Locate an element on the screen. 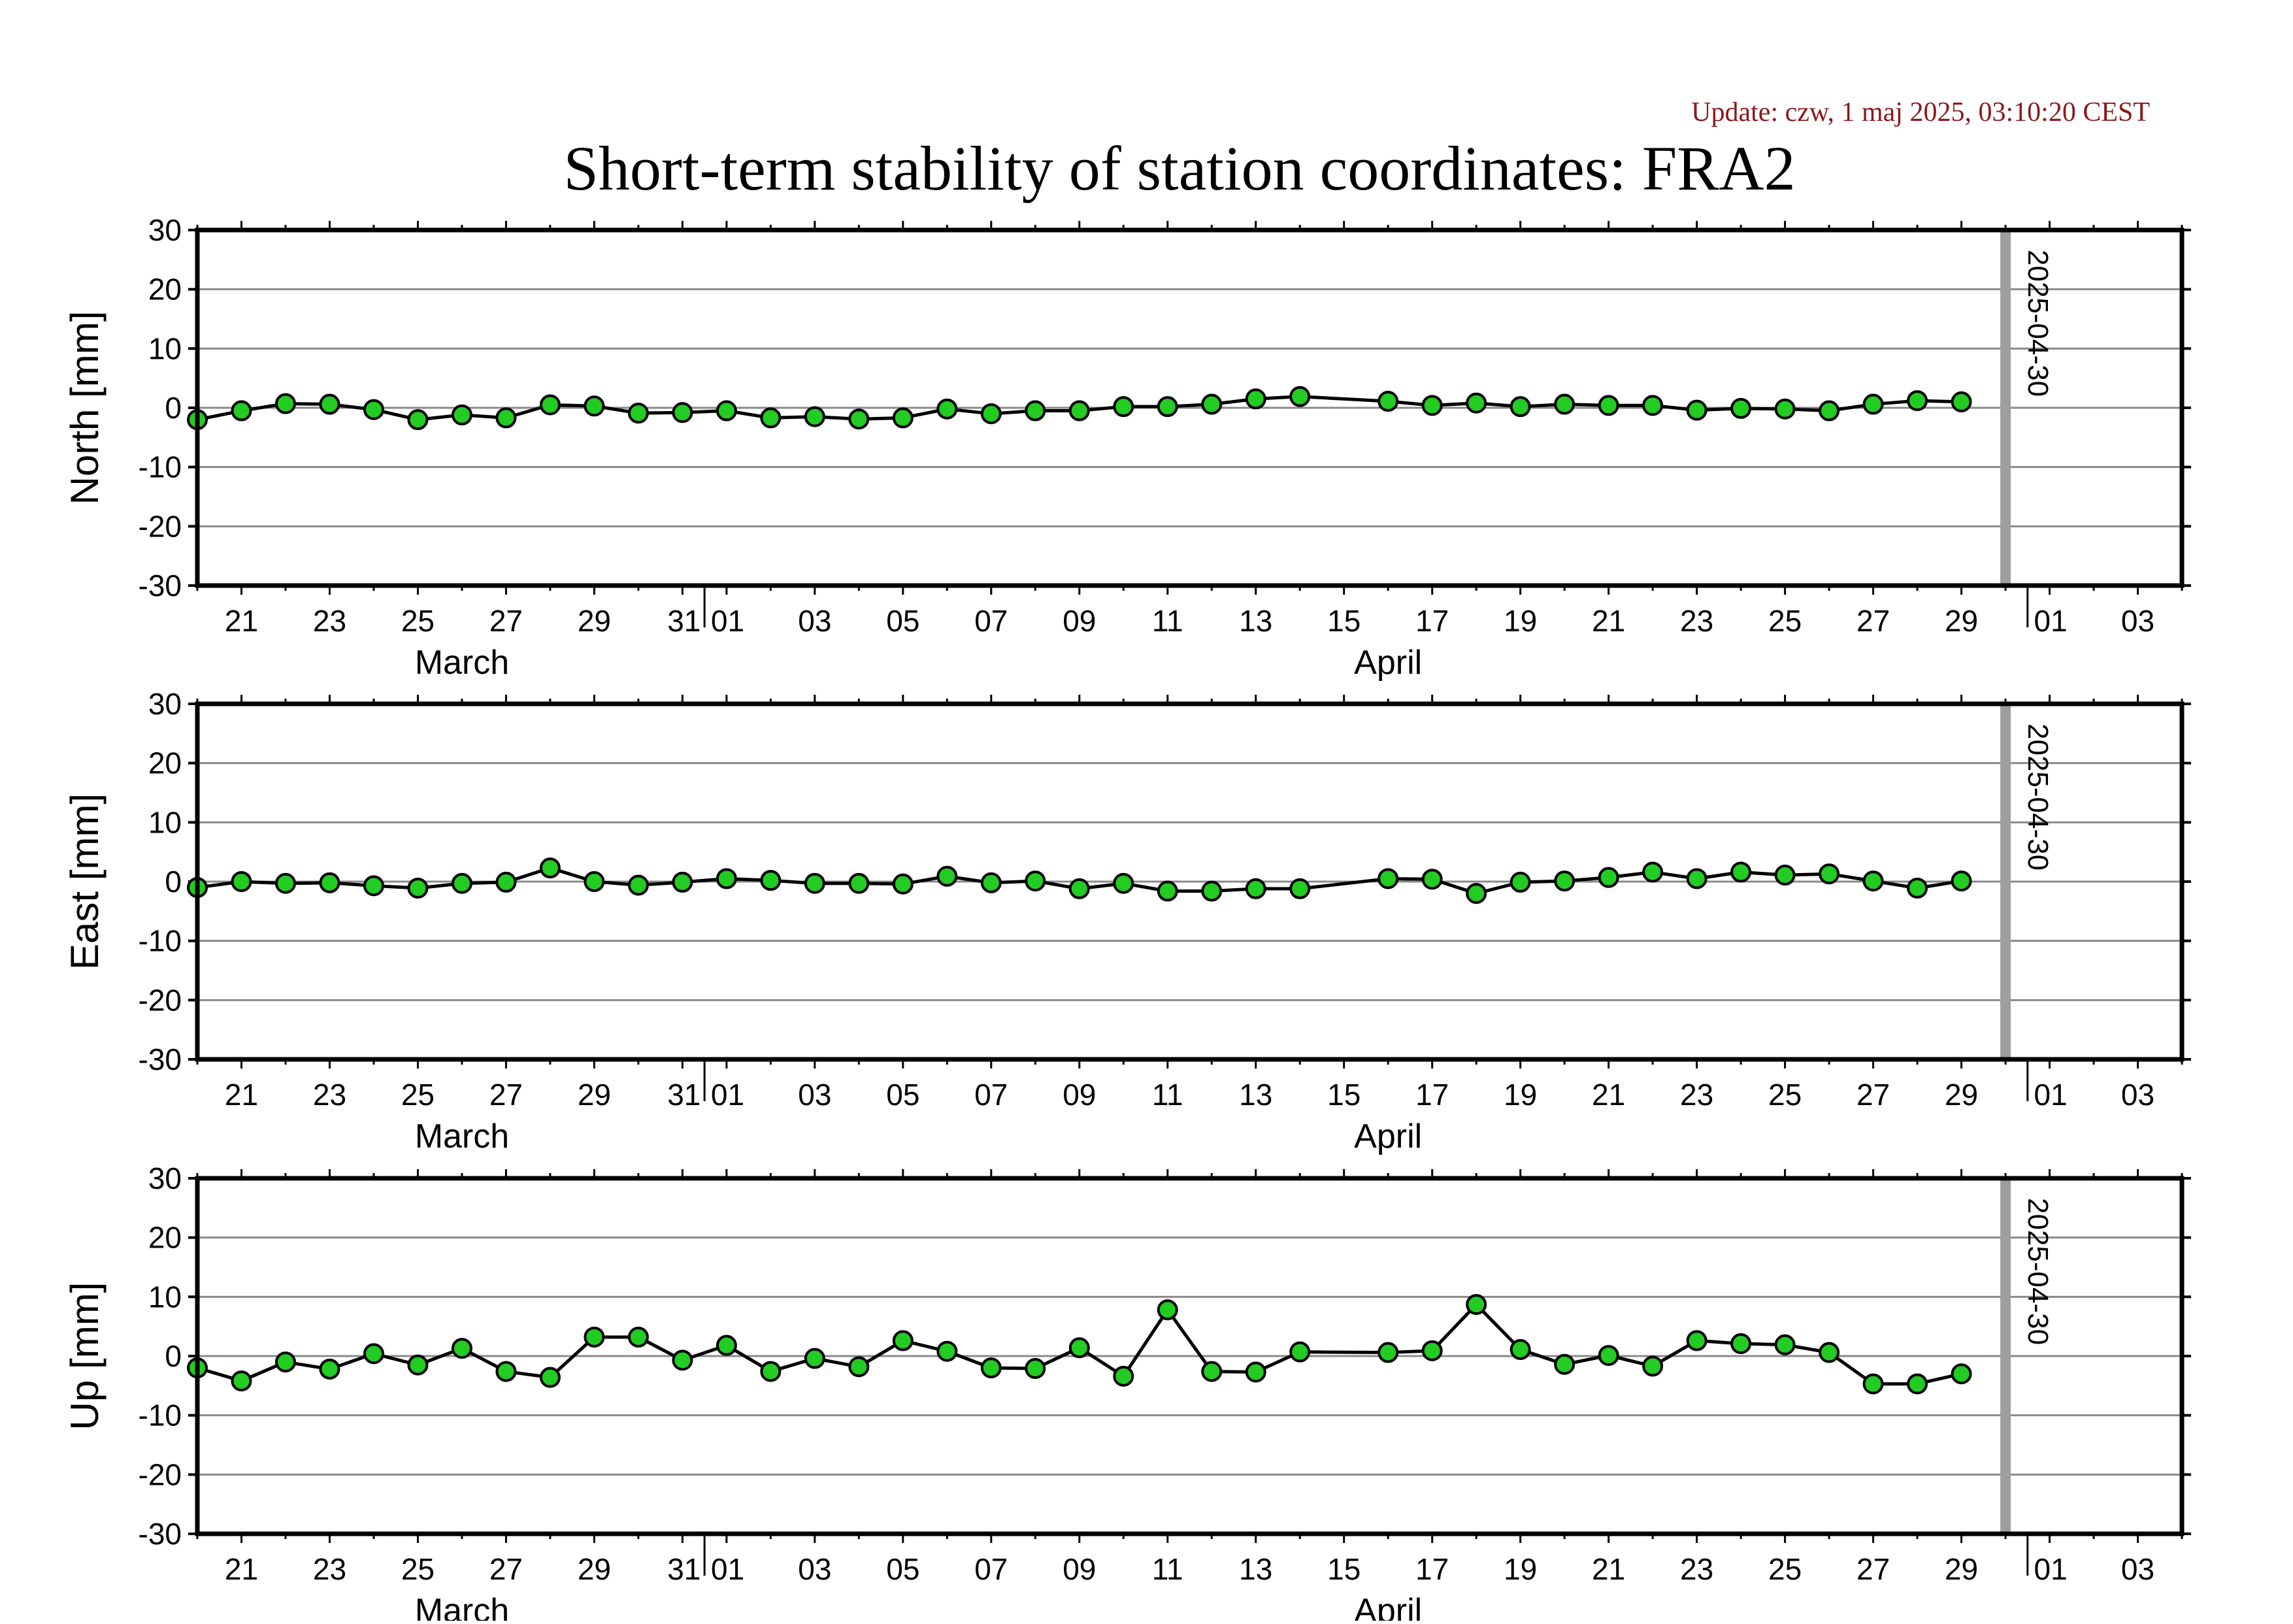  y-tick-label: -20 is located at coordinates (160, 1000).